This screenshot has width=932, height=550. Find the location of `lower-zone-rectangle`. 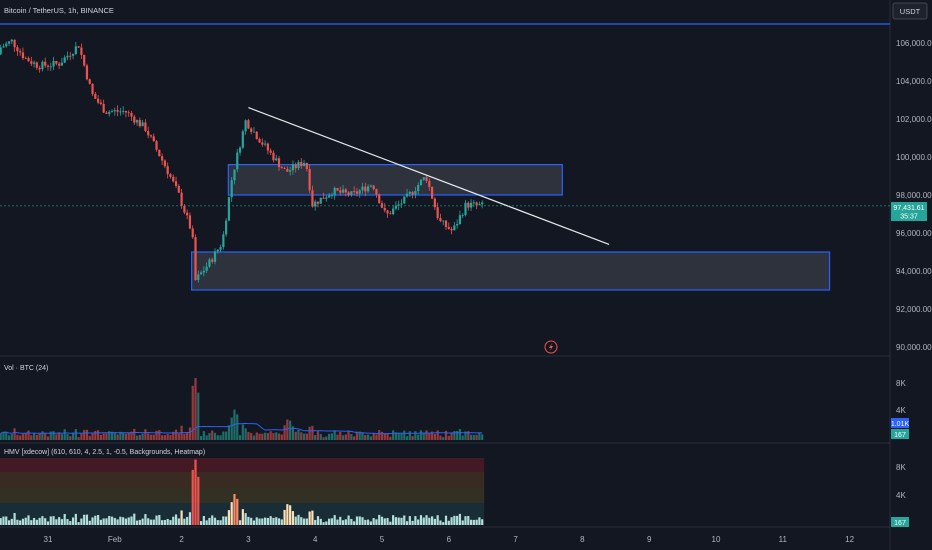

lower-zone-rectangle is located at coordinates (511, 271).